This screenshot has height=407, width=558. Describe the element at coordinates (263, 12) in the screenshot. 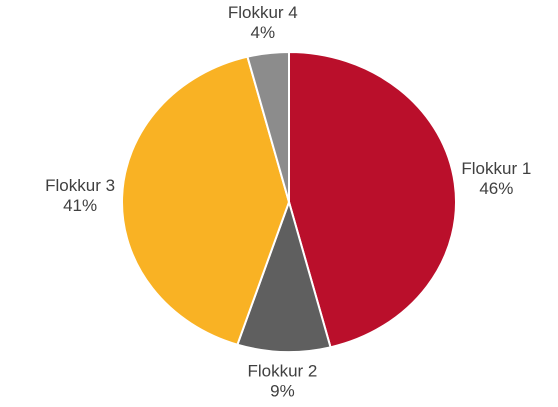

I see `slice-label: Flokkur 4` at that location.